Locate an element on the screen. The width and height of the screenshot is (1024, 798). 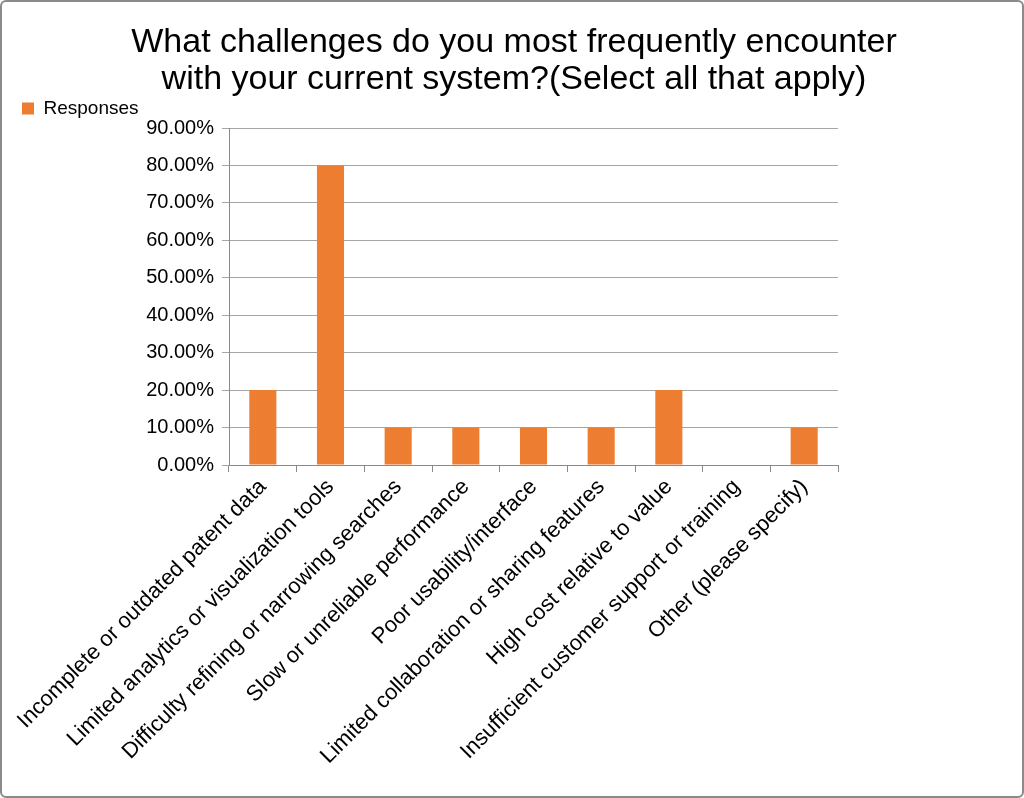
y-tick-label: 20.00% is located at coordinates (180, 388).